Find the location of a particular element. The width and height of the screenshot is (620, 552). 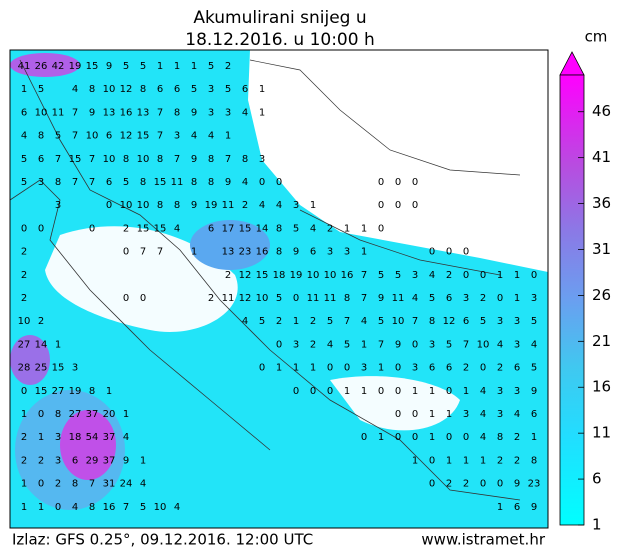

colorbar-tick-label: 6 is located at coordinates (597, 479).